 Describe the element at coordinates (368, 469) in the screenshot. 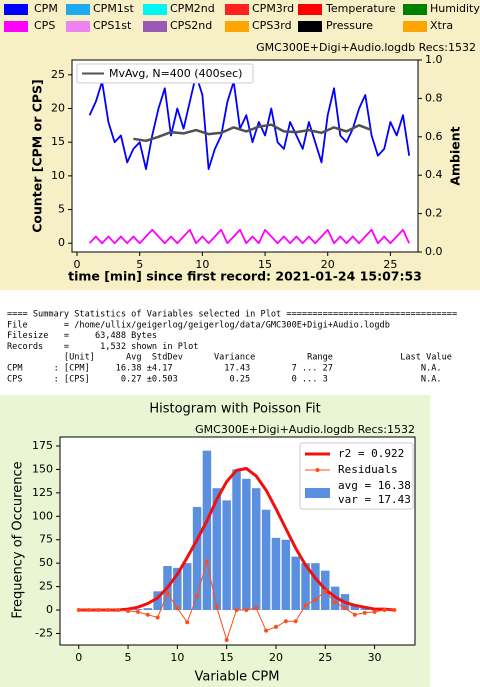

I see `legend-label: Residuals` at that location.